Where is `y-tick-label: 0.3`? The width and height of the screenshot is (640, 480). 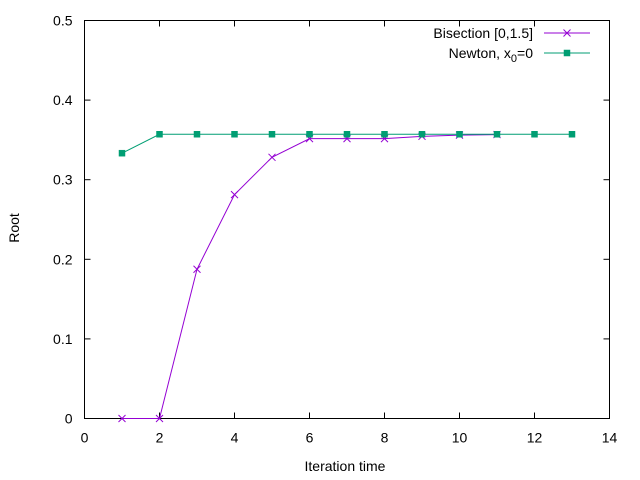 y-tick-label: 0.3 is located at coordinates (63, 180).